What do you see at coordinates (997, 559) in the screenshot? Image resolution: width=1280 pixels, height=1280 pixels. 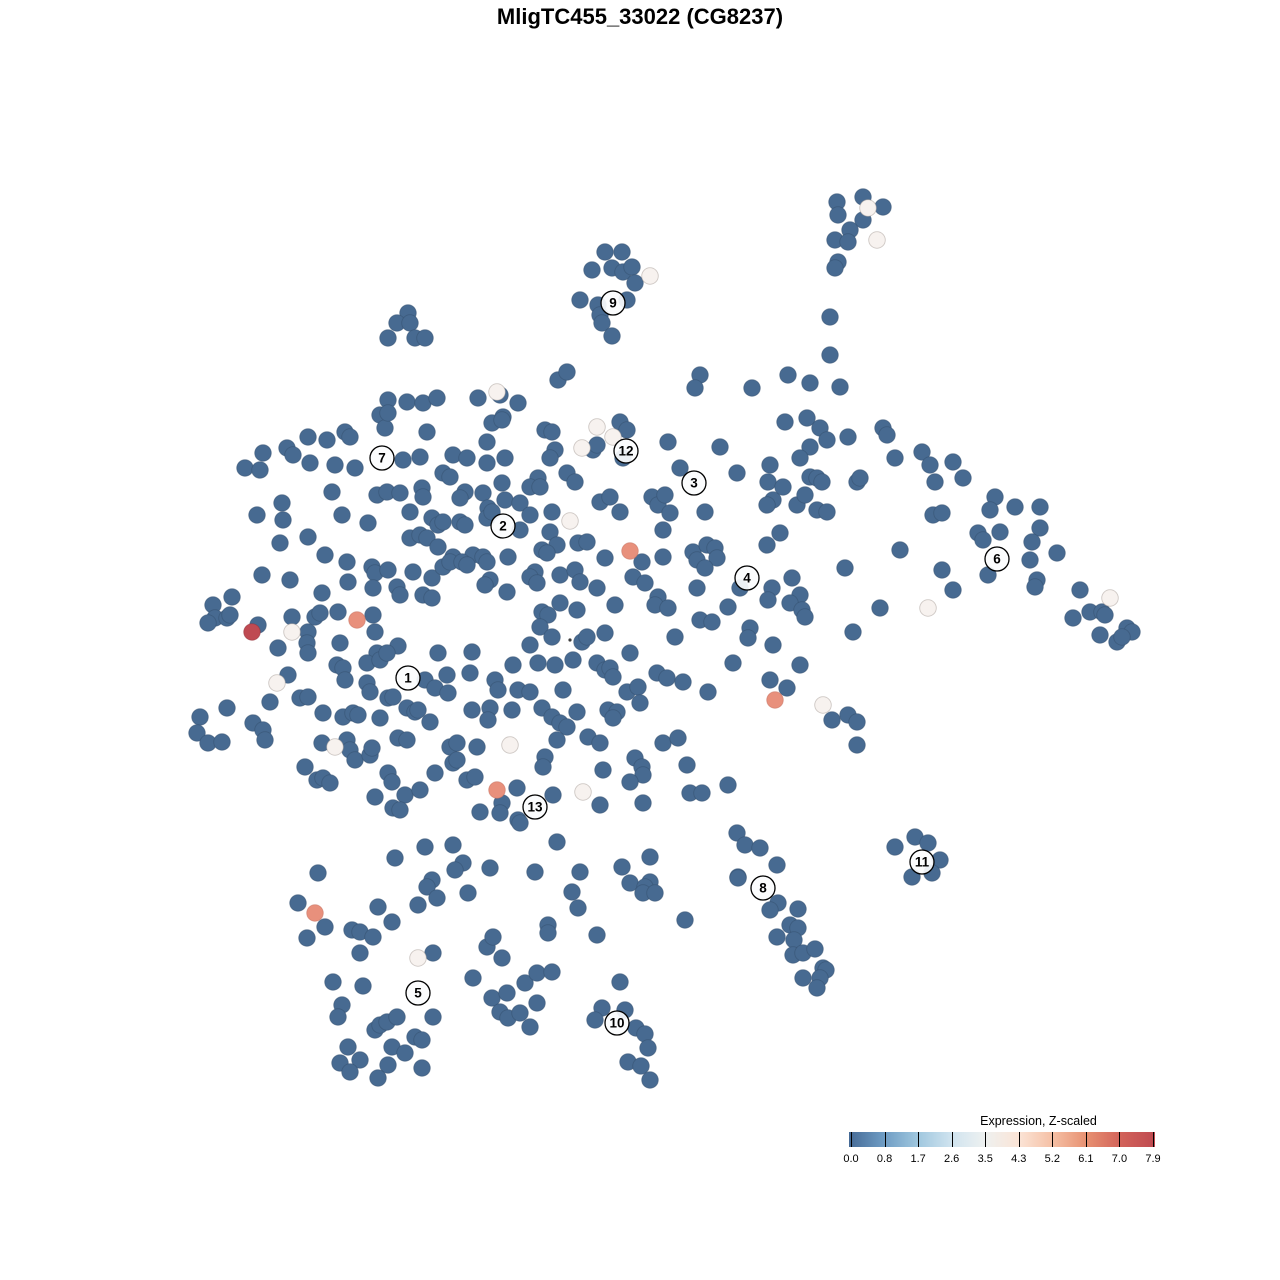 I see `cluster-label-6: 6` at bounding box center [997, 559].